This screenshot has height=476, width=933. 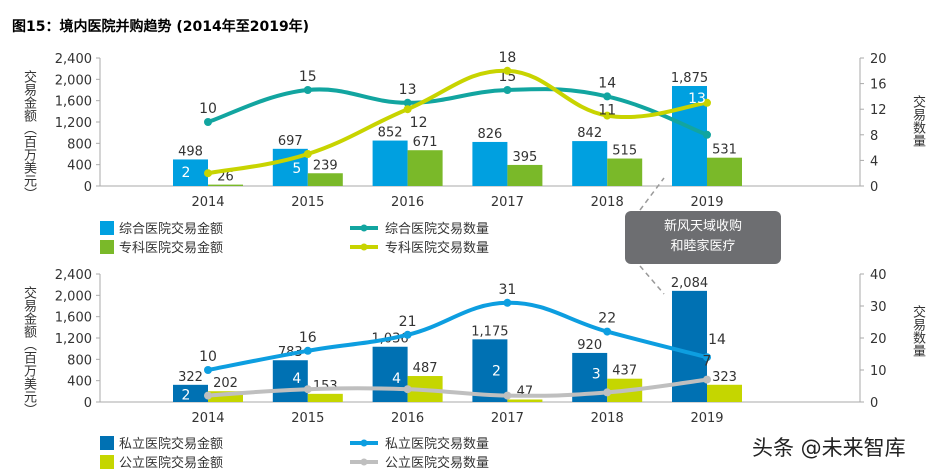 I want to click on y-axis-label-bottom: 交易金额（百万美元）, so click(x=28, y=351).